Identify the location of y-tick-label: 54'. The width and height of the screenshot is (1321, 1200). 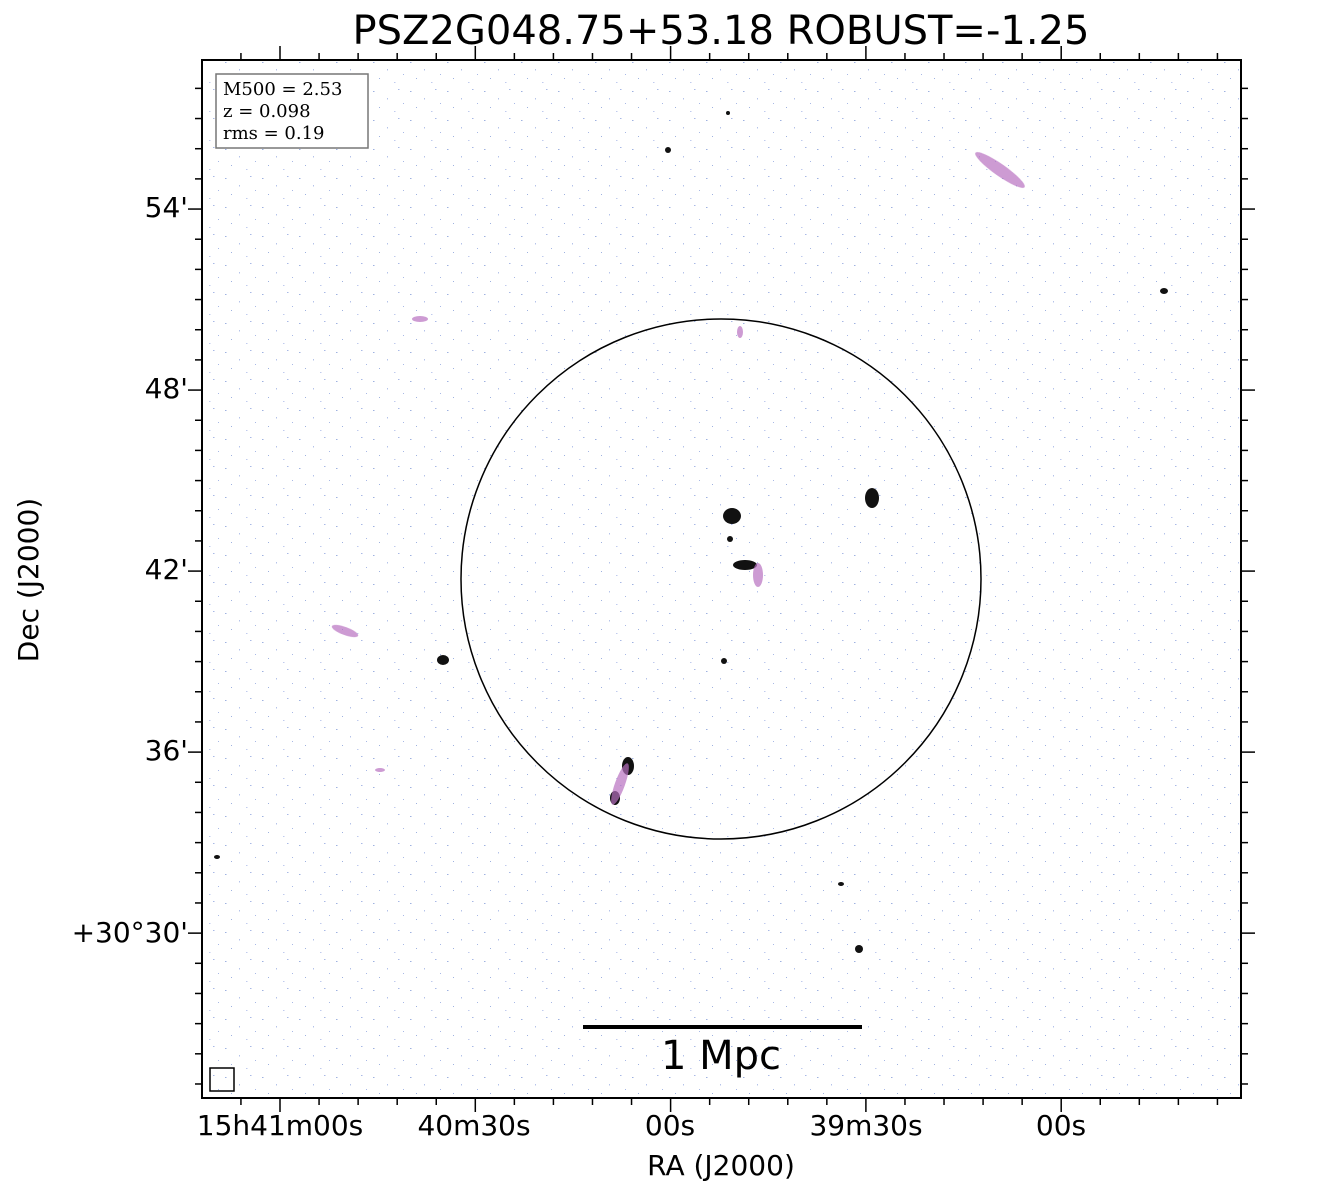
(166, 207).